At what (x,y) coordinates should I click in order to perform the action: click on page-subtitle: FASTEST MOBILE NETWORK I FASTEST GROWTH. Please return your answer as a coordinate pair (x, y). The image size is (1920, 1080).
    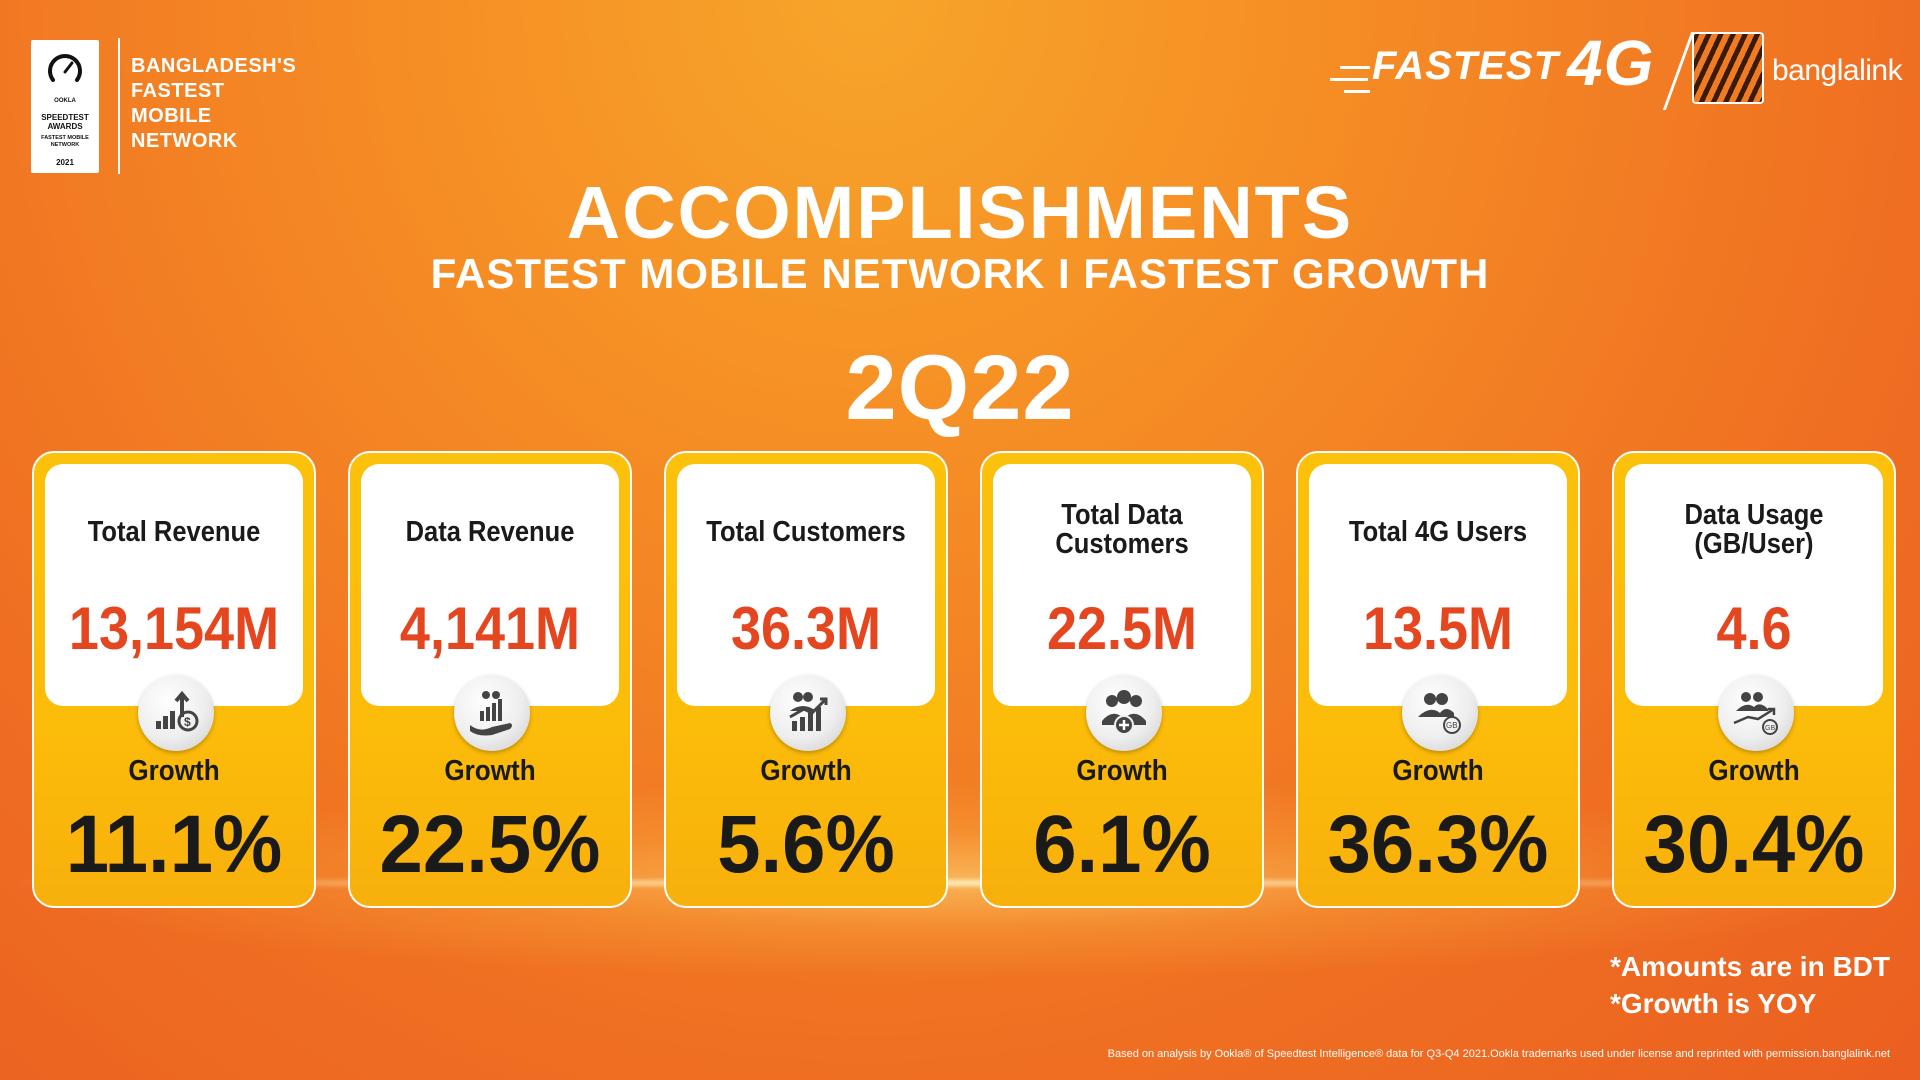
    Looking at the image, I should click on (960, 273).